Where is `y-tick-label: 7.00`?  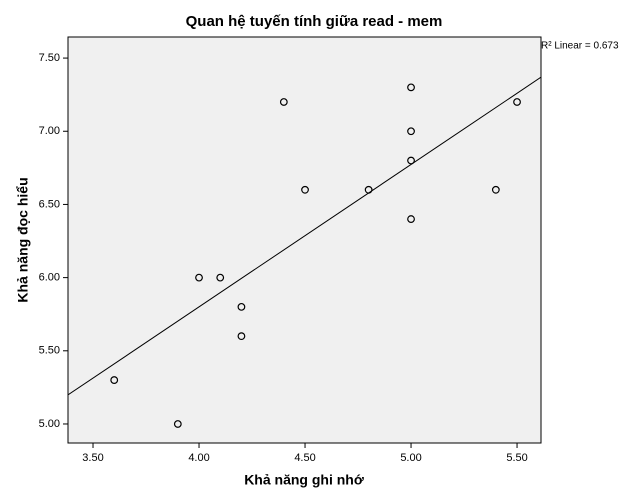
y-tick-label: 7.00 is located at coordinates (49, 131).